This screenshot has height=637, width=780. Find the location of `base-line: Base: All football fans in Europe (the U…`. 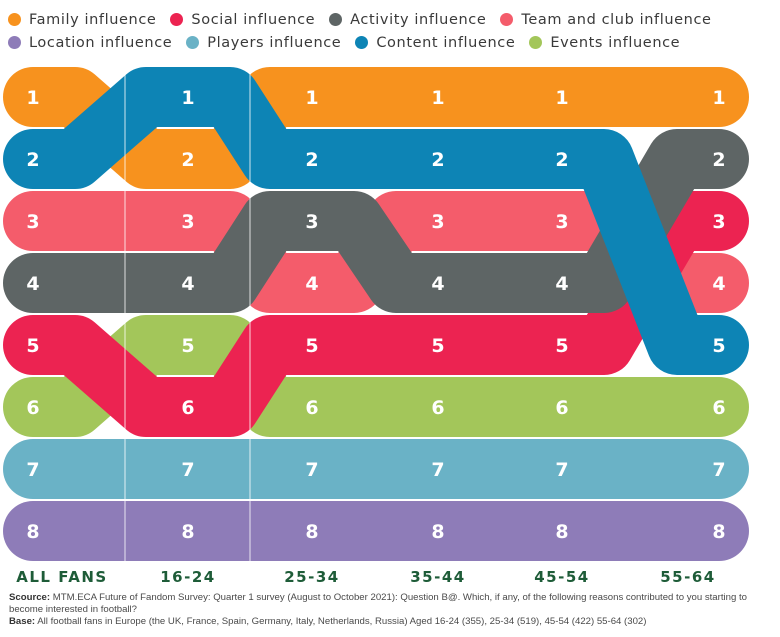

base-line: Base: All football fans in Europe (the U… is located at coordinates (391, 622).